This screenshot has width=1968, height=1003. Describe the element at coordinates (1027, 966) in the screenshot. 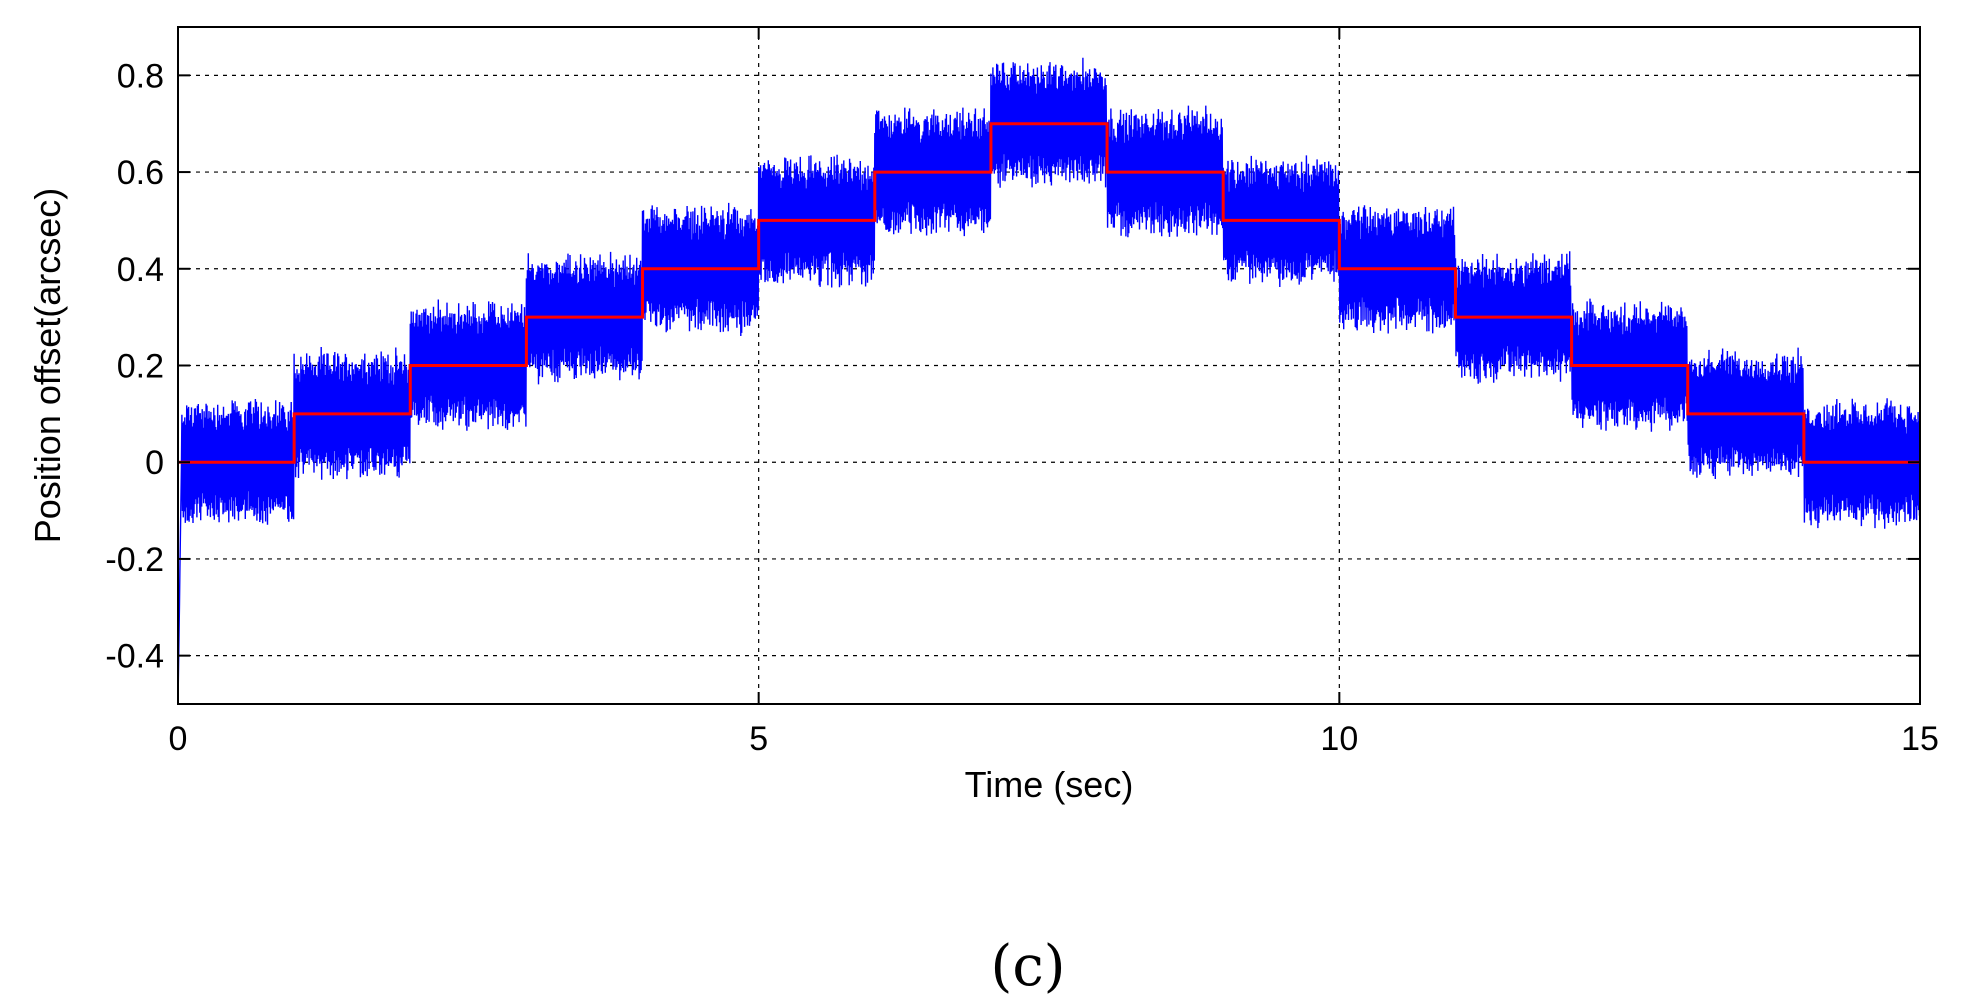

I see `panel-label: (c)` at that location.